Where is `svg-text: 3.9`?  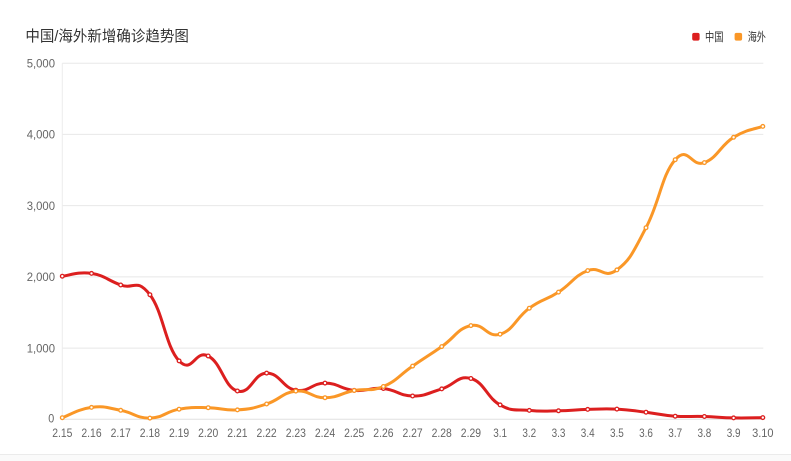
svg-text: 3.9 is located at coordinates (734, 433).